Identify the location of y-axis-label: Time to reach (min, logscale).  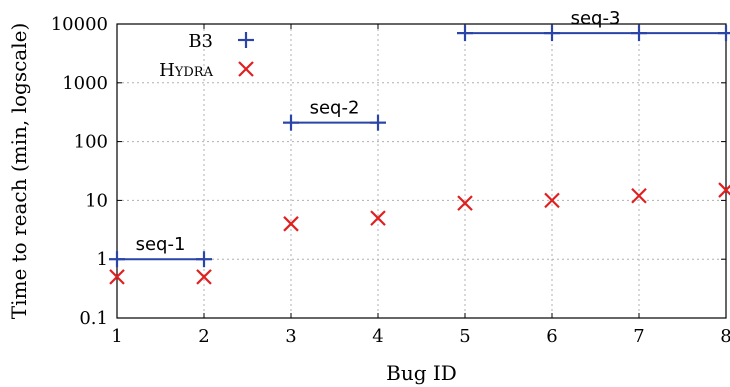
(19, 171).